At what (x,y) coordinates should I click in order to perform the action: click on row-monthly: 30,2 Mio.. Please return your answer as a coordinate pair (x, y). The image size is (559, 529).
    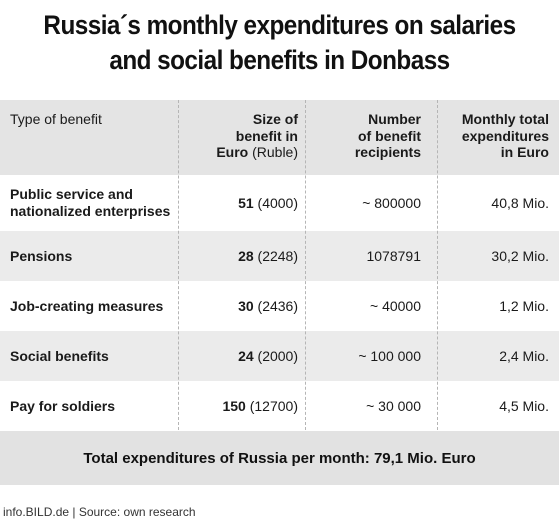
    Looking at the image, I should click on (520, 255).